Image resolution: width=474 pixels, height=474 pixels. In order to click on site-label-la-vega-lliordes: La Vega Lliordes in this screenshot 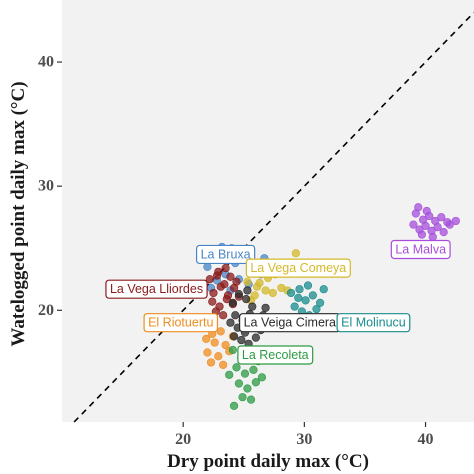, I will do `click(156, 289)`.